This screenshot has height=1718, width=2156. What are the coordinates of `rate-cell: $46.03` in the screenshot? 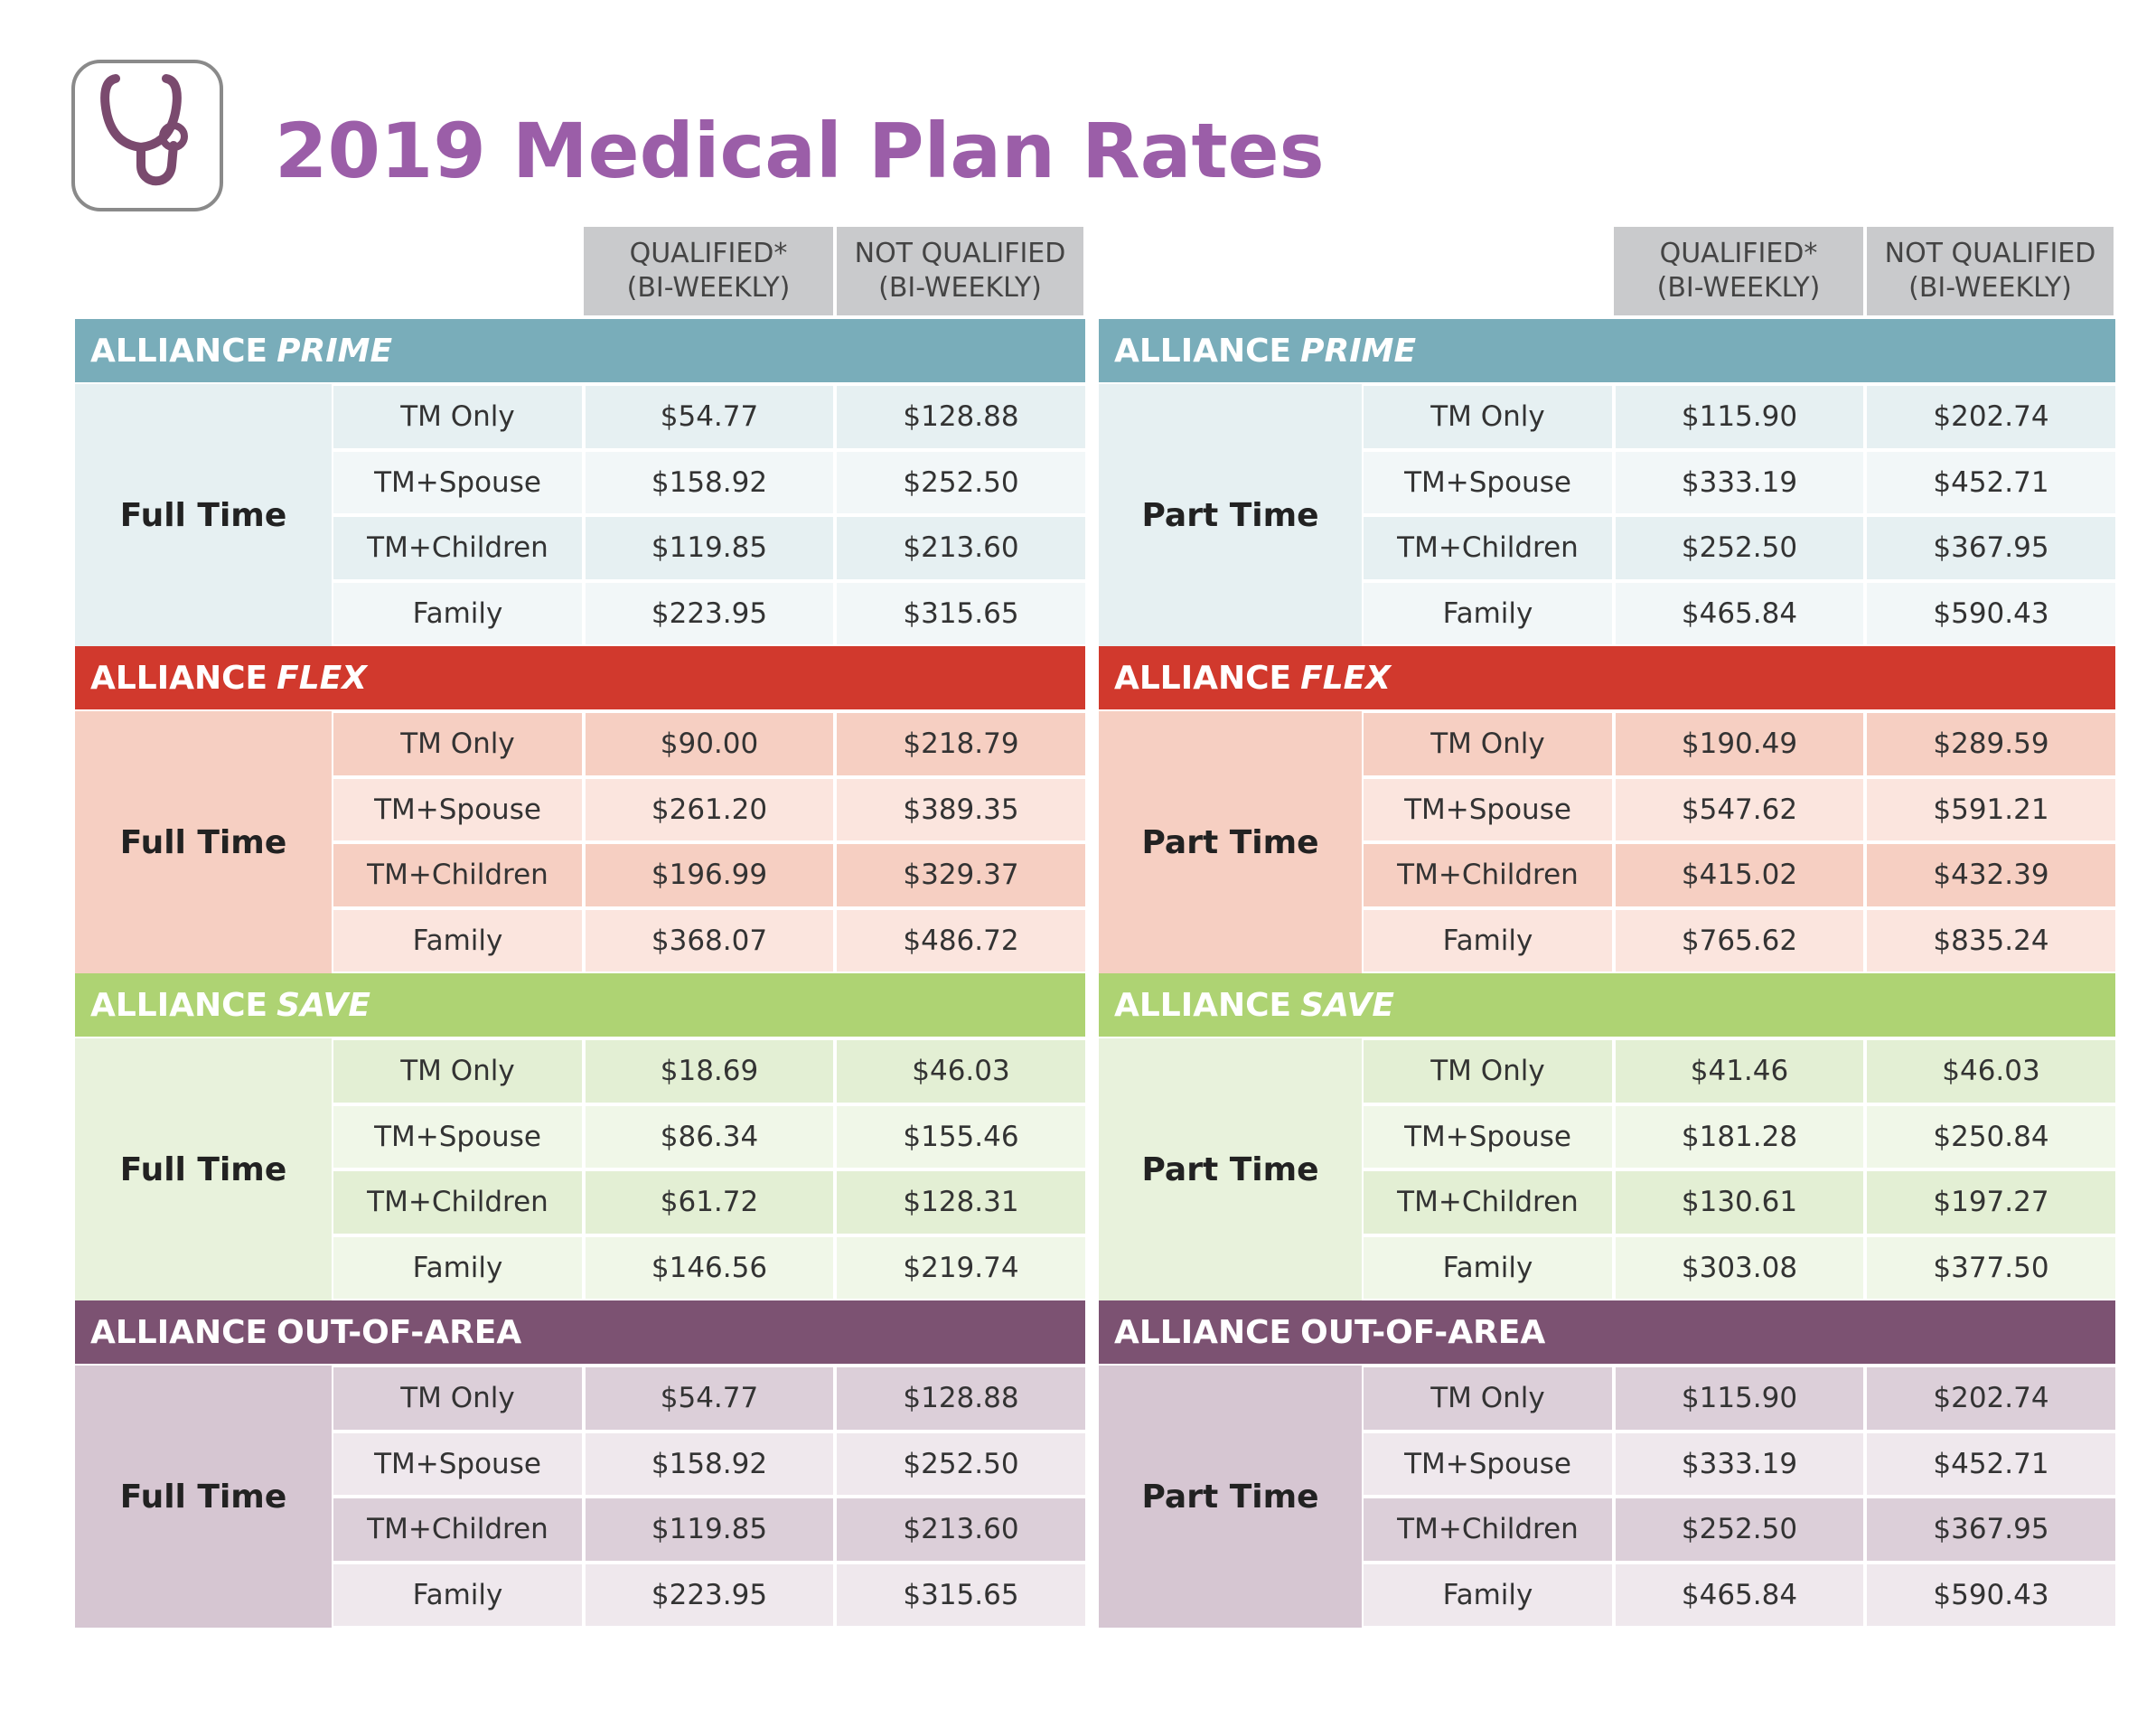 It's located at (1991, 1071).